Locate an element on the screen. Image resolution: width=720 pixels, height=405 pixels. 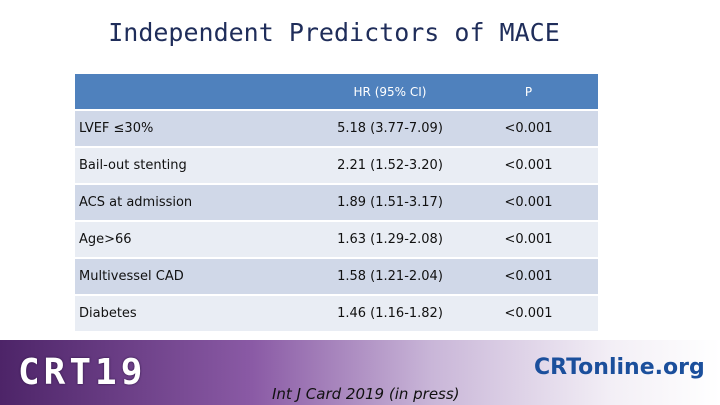
header-cell is located at coordinates (198, 91).